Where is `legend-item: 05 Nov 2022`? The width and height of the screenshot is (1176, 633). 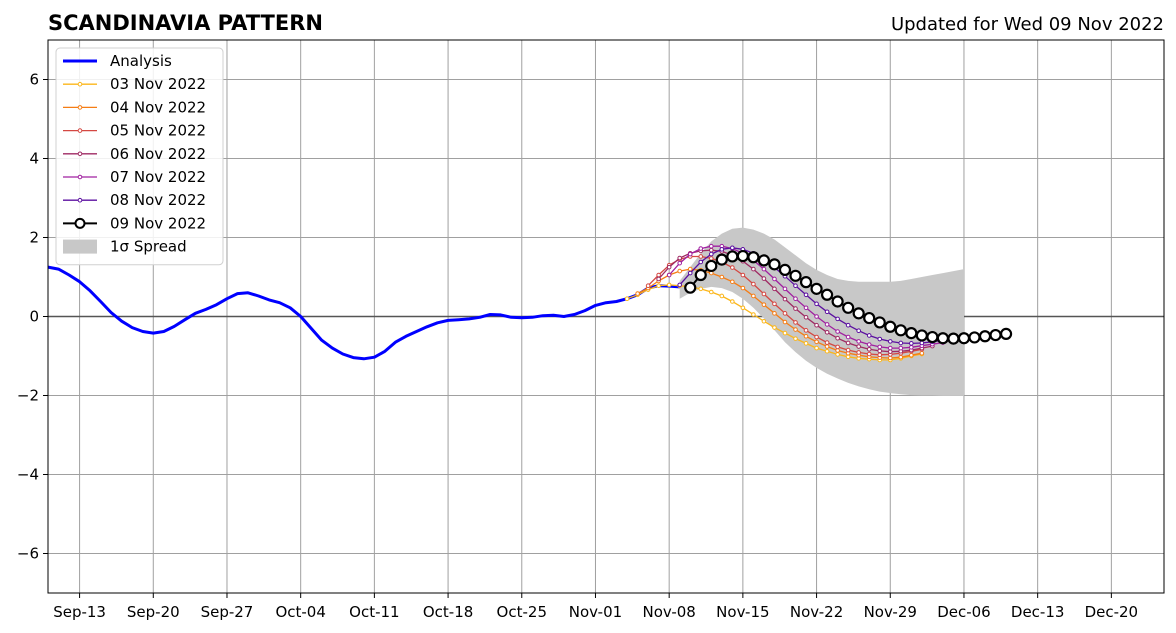
legend-item: 05 Nov 2022 is located at coordinates (134, 131).